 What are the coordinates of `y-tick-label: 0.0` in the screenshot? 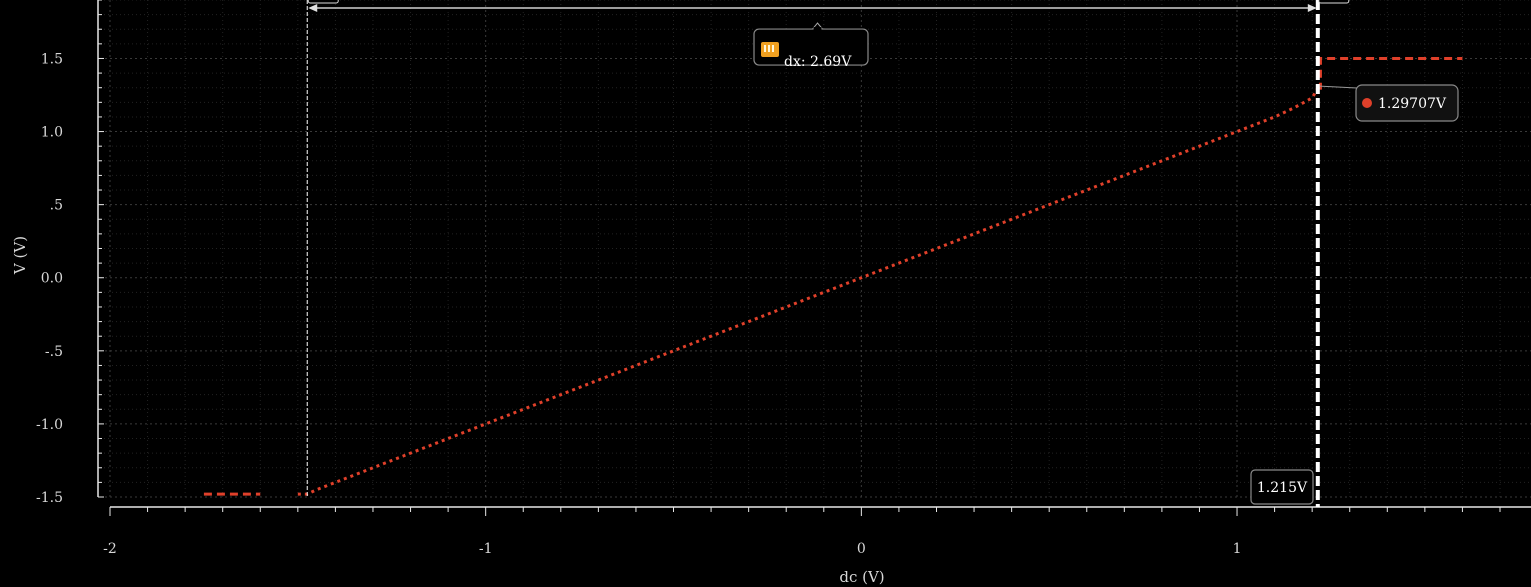 It's located at (52, 279).